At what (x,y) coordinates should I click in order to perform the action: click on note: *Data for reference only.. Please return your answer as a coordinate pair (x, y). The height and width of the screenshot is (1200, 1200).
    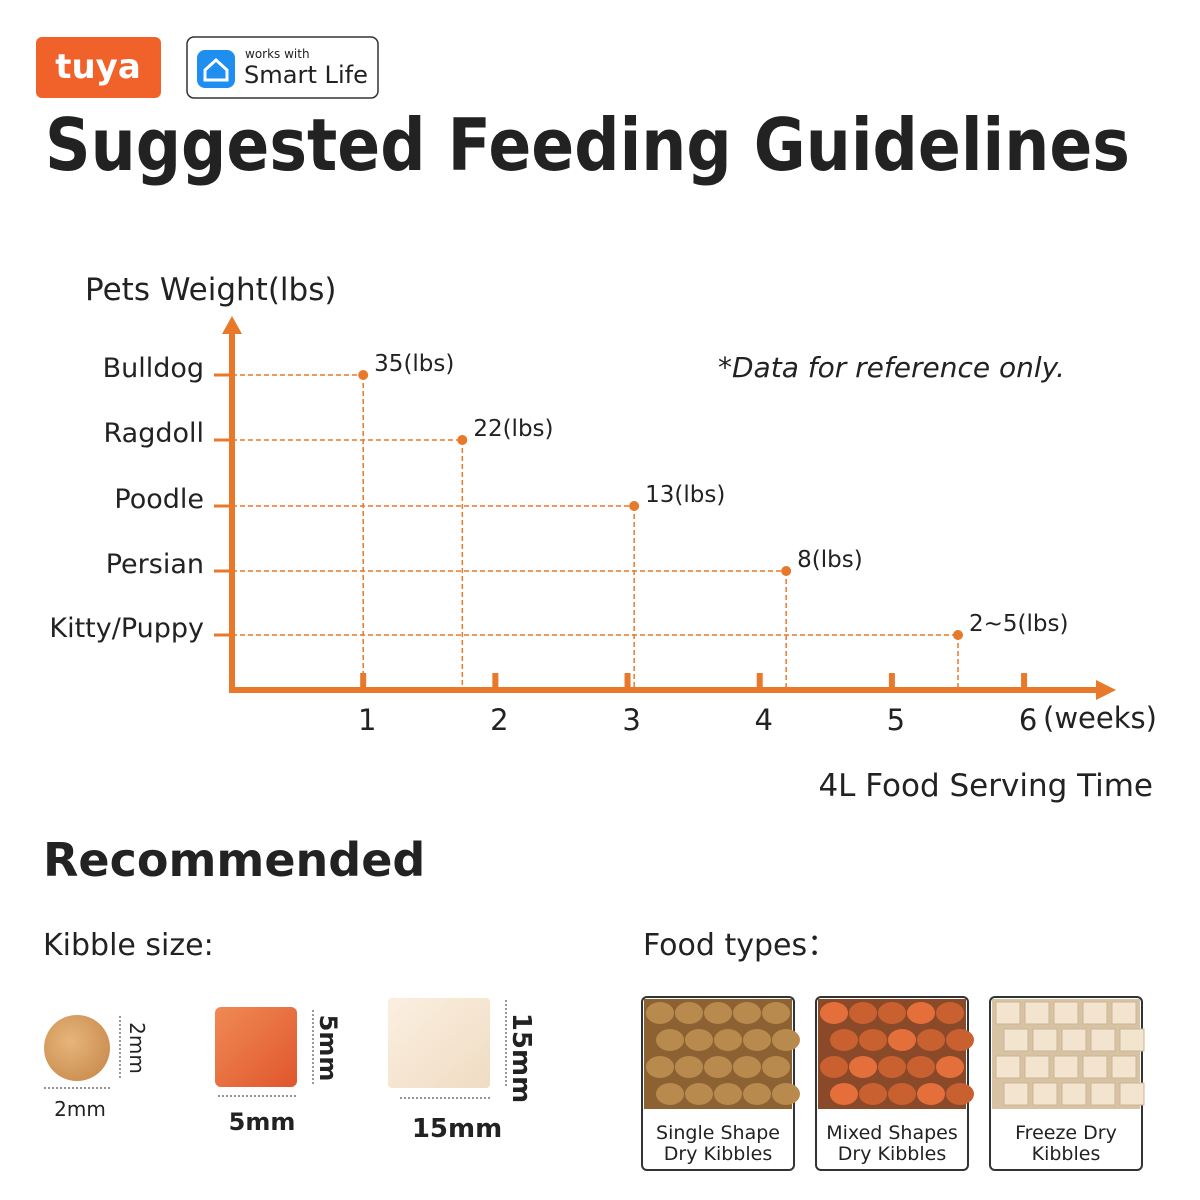
    Looking at the image, I should click on (891, 367).